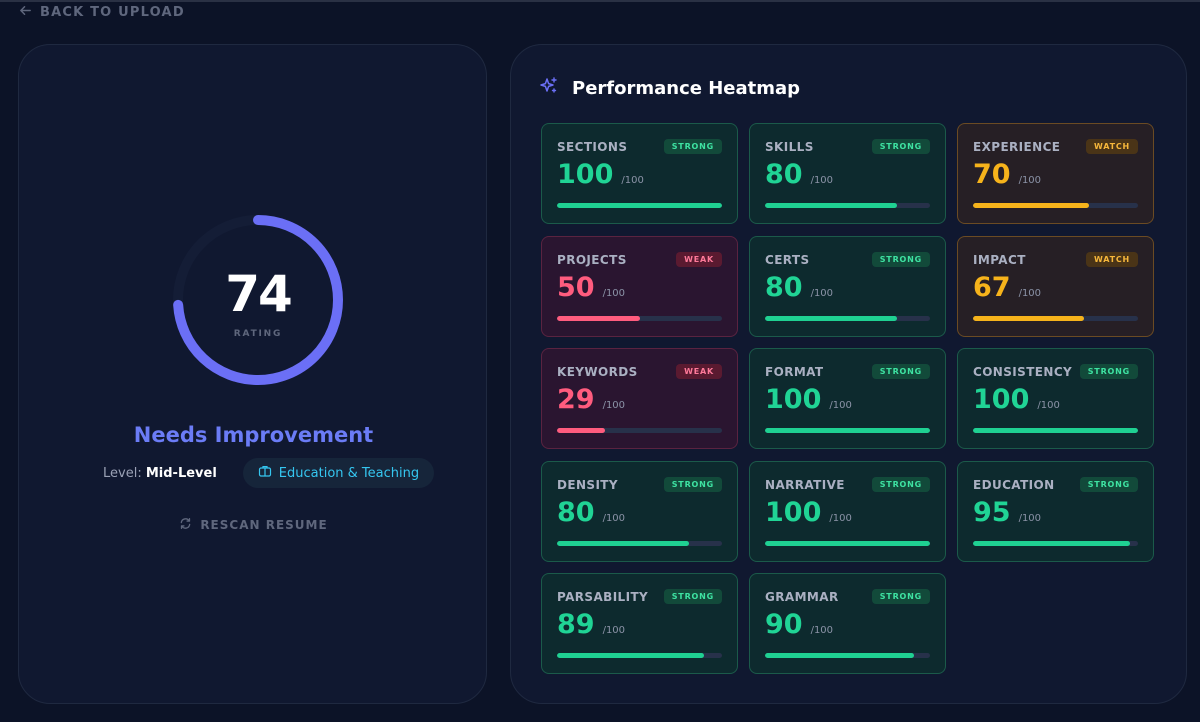  Describe the element at coordinates (597, 372) in the screenshot. I see `tile-name: KEYWORDS` at that location.